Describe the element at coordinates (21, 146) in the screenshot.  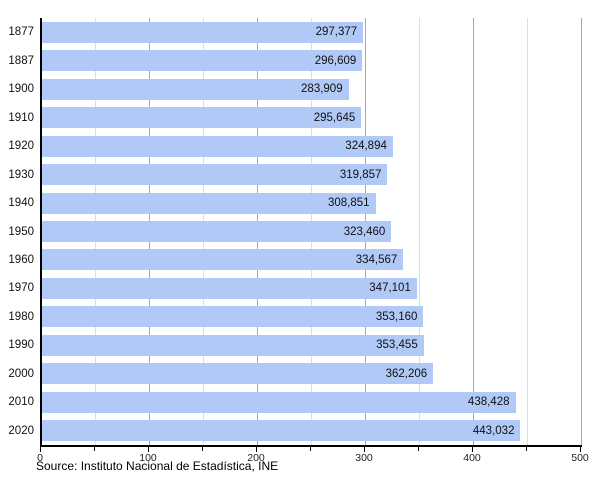
I see `y-axis-label: 1920` at that location.